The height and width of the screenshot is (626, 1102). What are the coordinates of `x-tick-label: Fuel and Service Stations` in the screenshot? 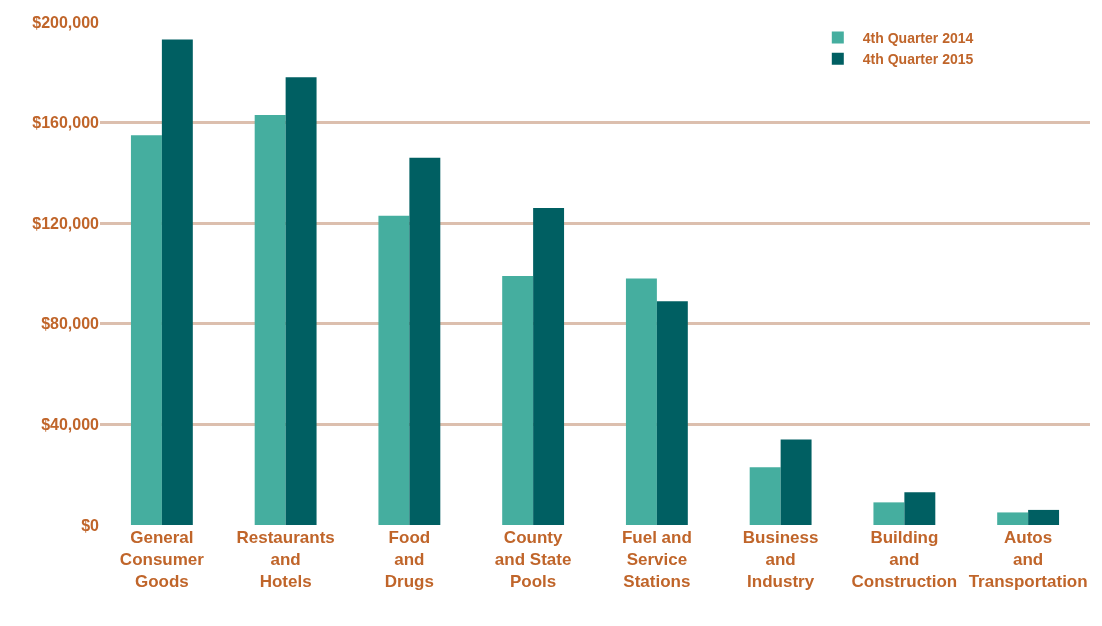 It's located at (656, 560).